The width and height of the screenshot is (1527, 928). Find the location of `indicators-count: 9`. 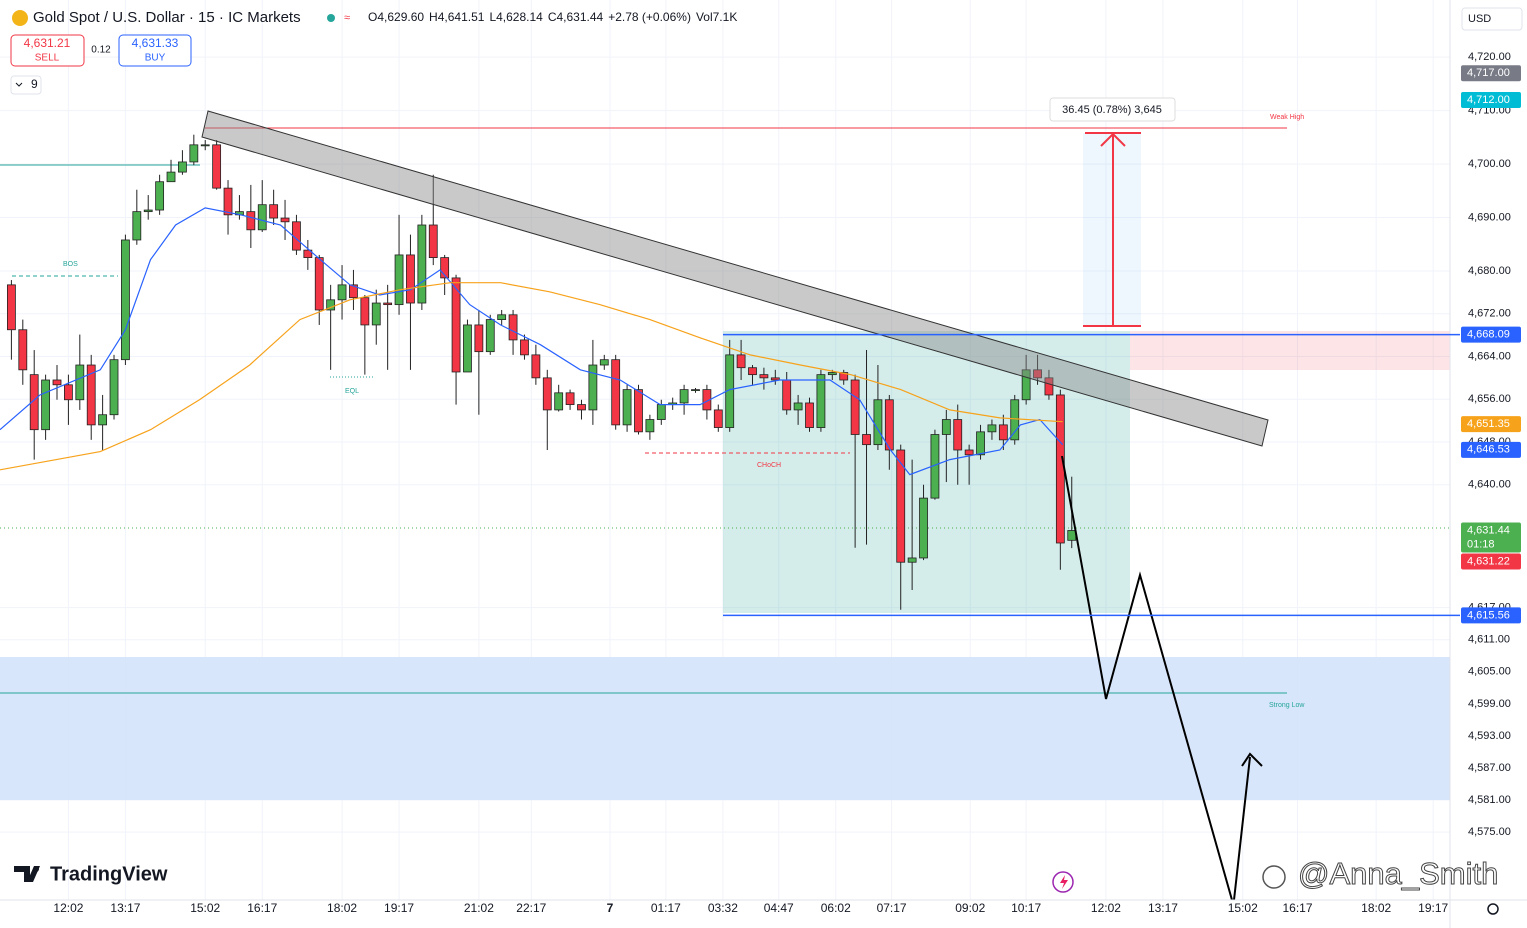

indicators-count: 9 is located at coordinates (34, 84).